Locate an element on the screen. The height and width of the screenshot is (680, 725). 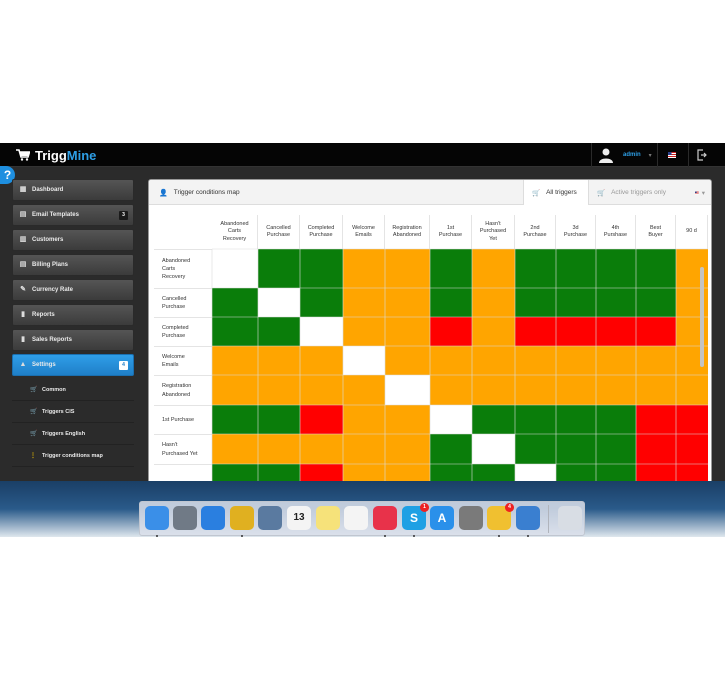
finder-icon is located at coordinates (157, 521).